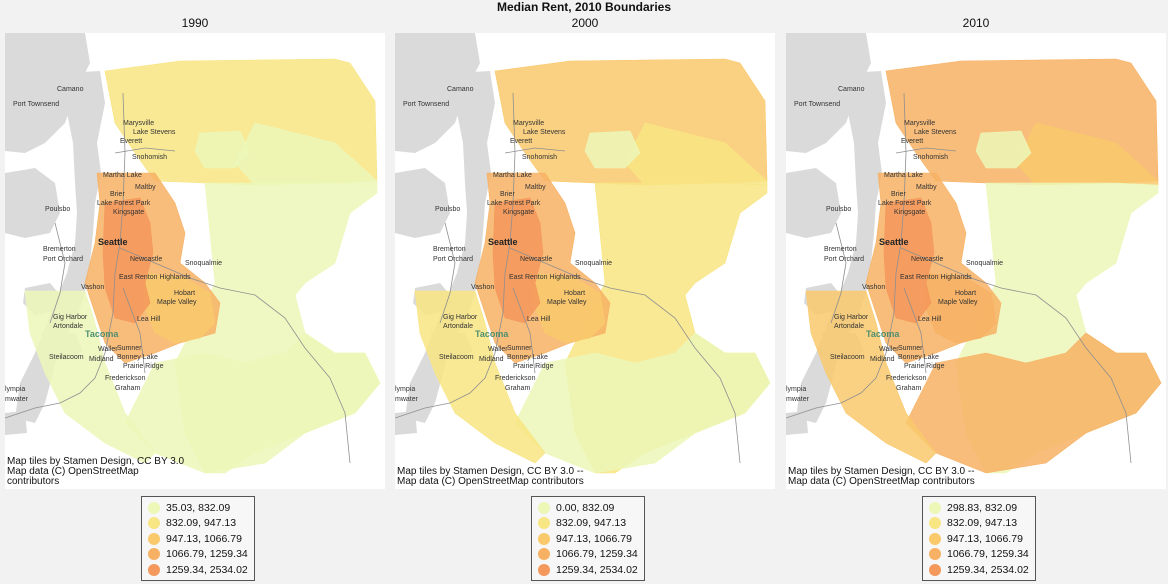 The image size is (1168, 584). I want to click on place-label: Sumner, so click(519, 348).